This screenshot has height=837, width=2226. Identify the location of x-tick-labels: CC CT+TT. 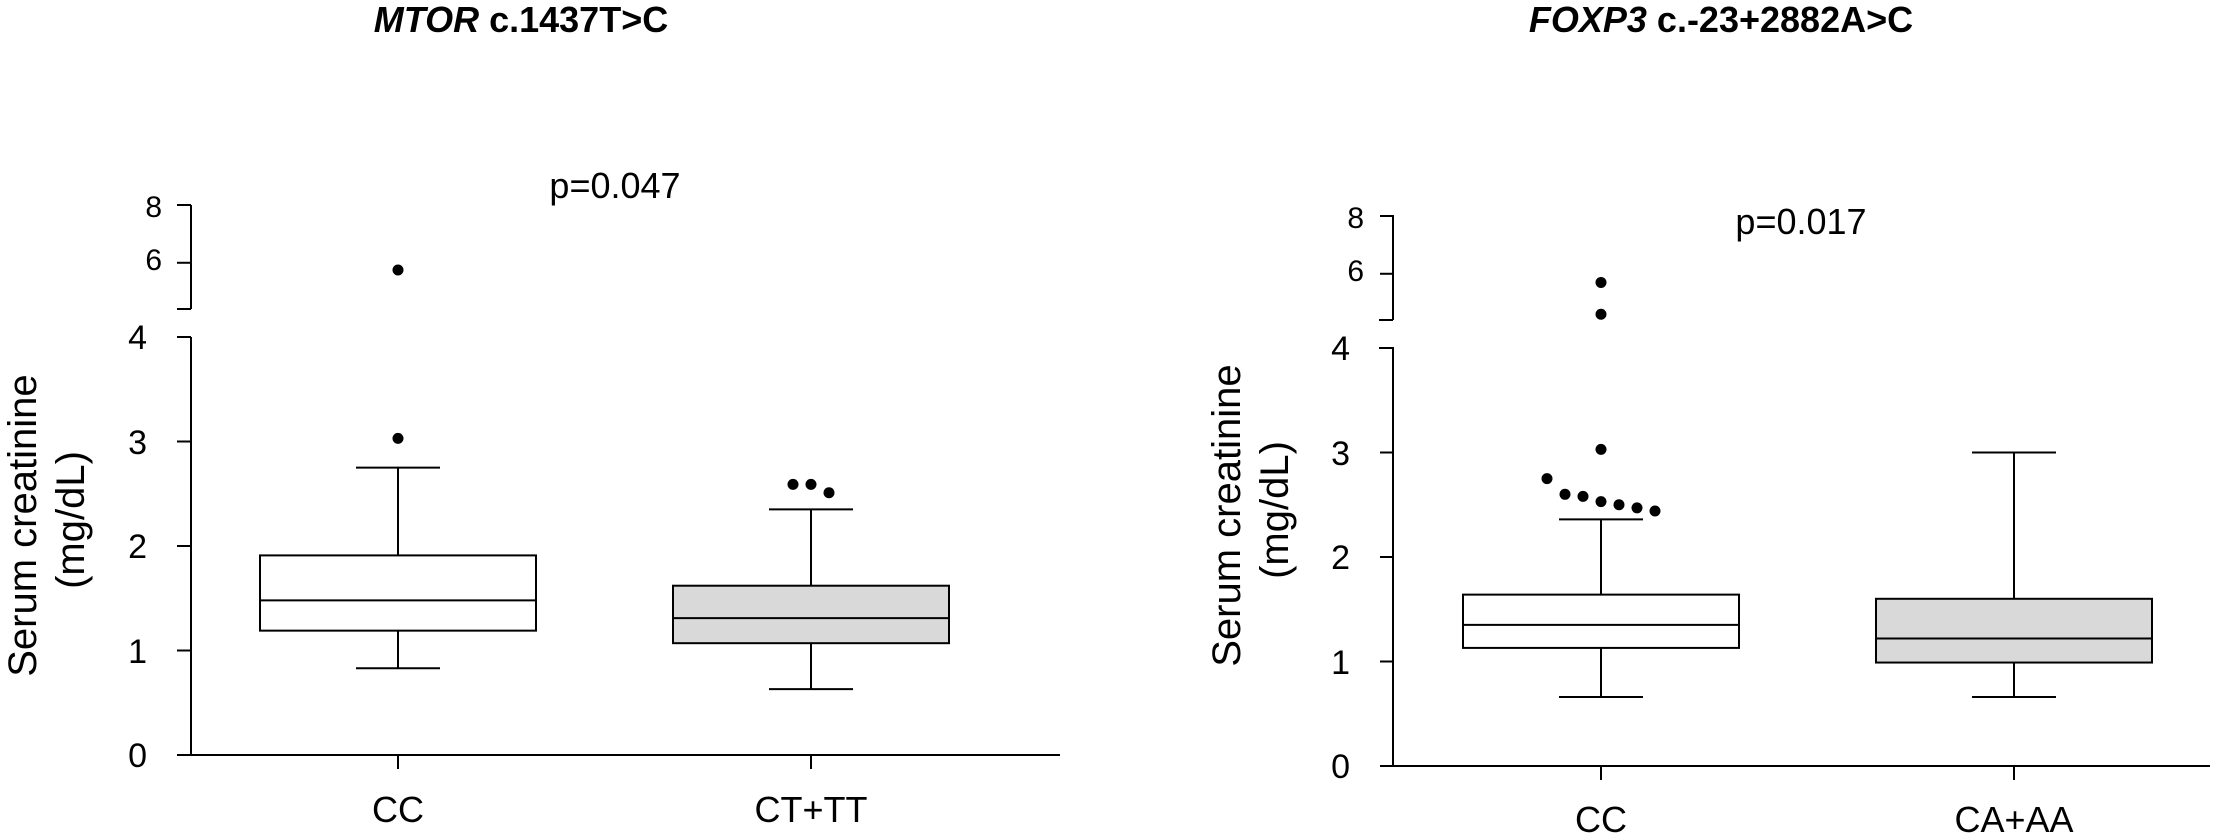
(620, 809).